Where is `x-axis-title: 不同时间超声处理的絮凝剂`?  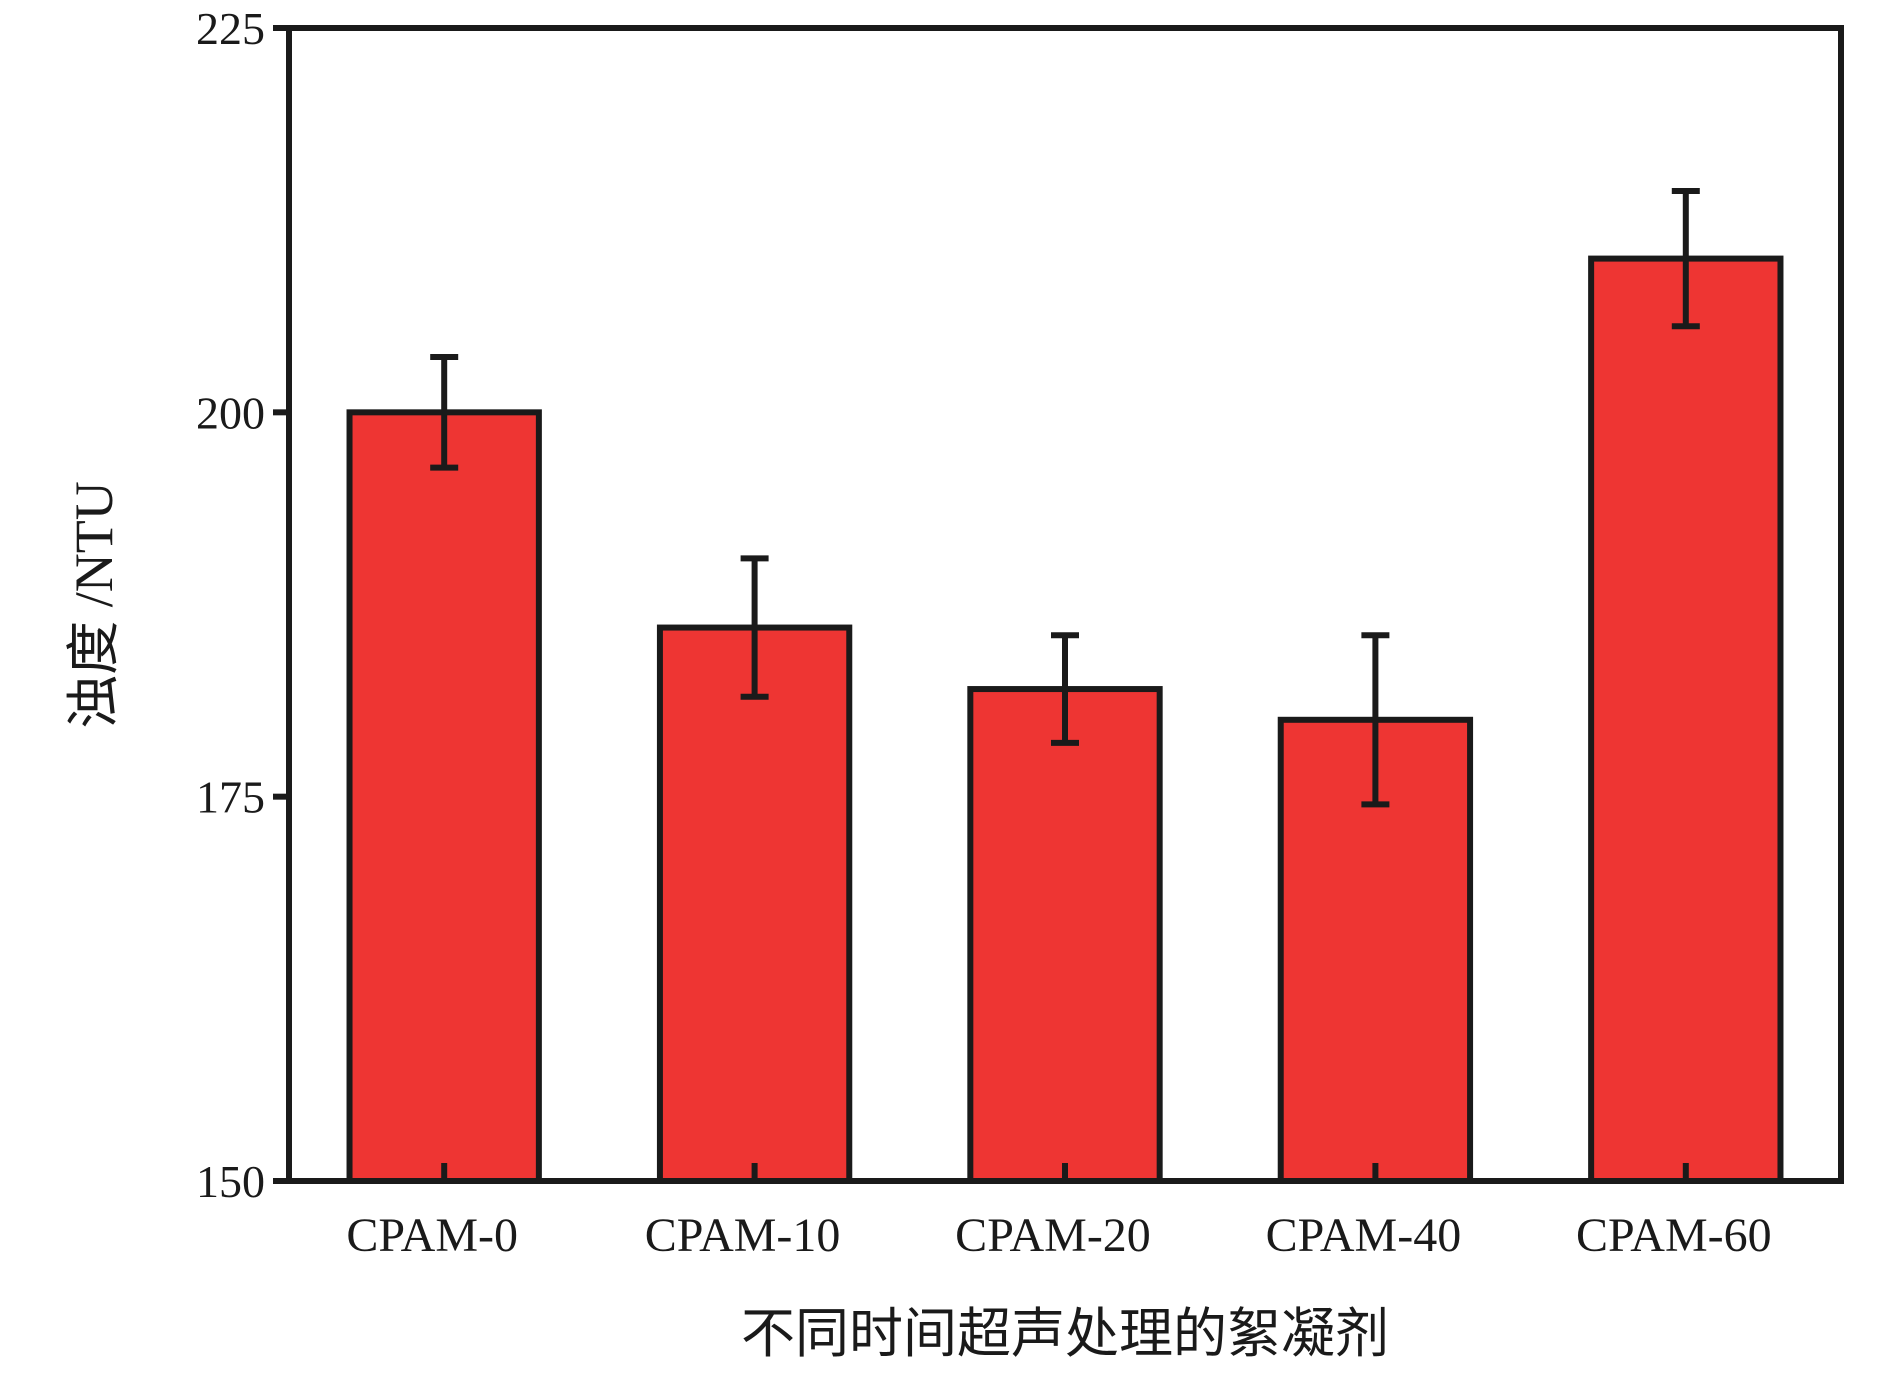
x-axis-title: 不同时间超声处理的絮凝剂 is located at coordinates (1065, 1334).